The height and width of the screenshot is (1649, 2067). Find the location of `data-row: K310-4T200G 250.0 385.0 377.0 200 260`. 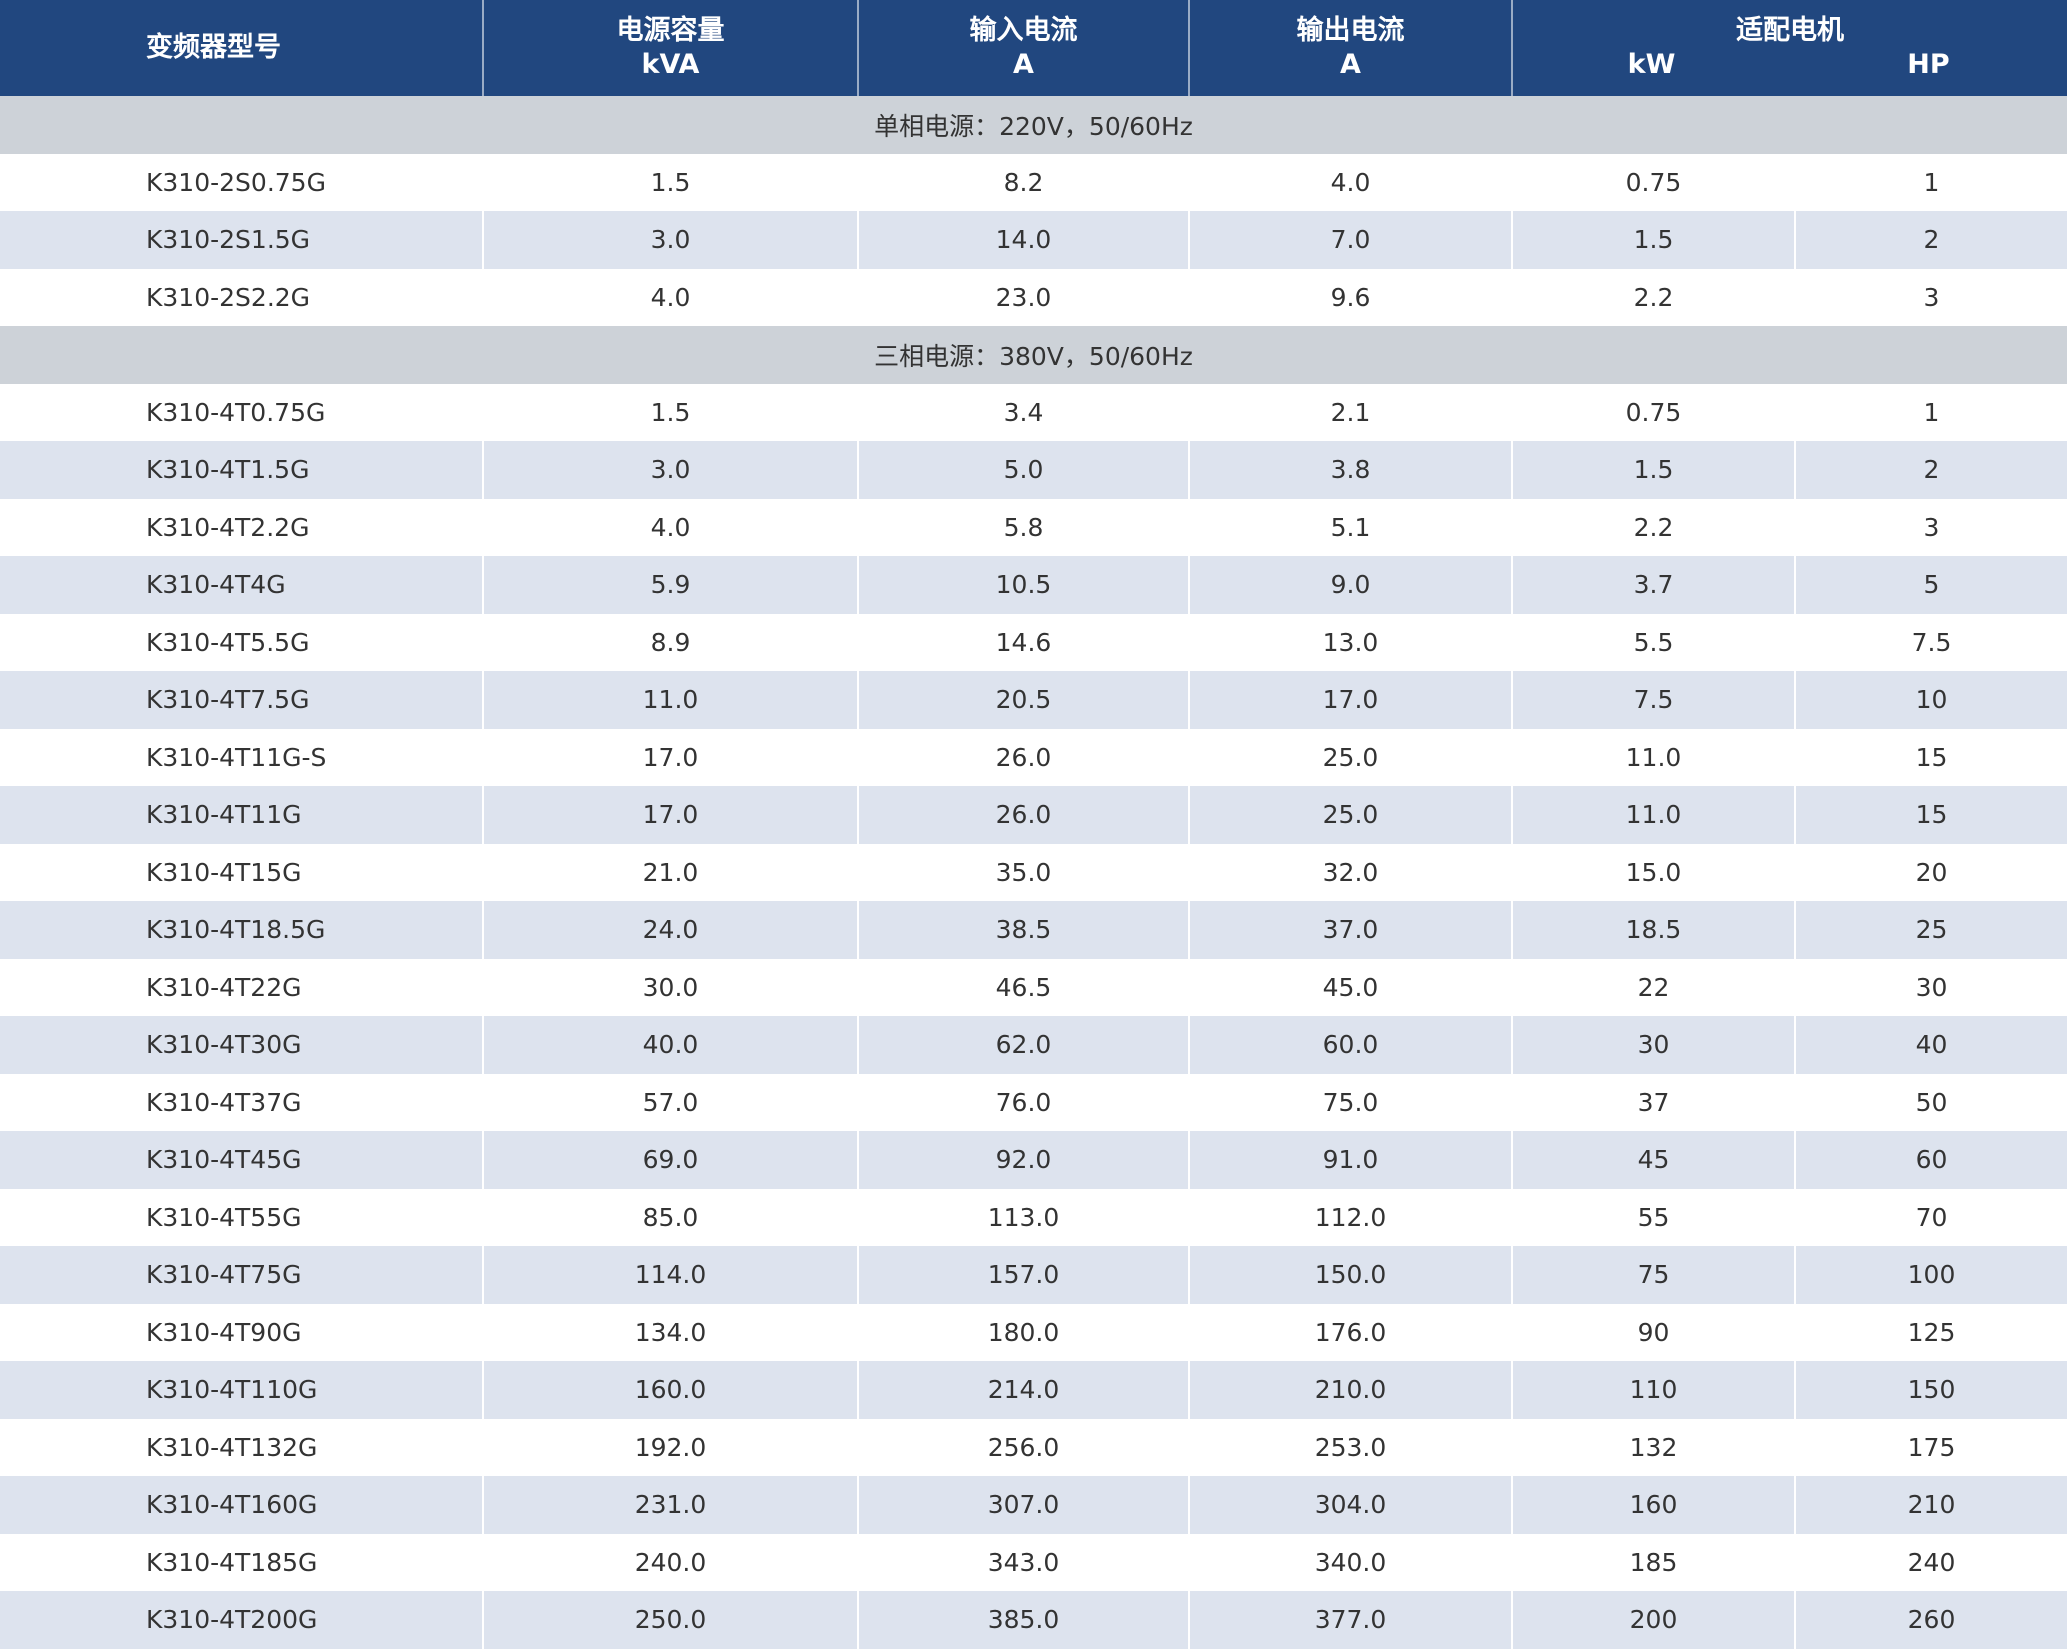

data-row: K310-4T200G 250.0 385.0 377.0 200 260 is located at coordinates (1033, 1620).